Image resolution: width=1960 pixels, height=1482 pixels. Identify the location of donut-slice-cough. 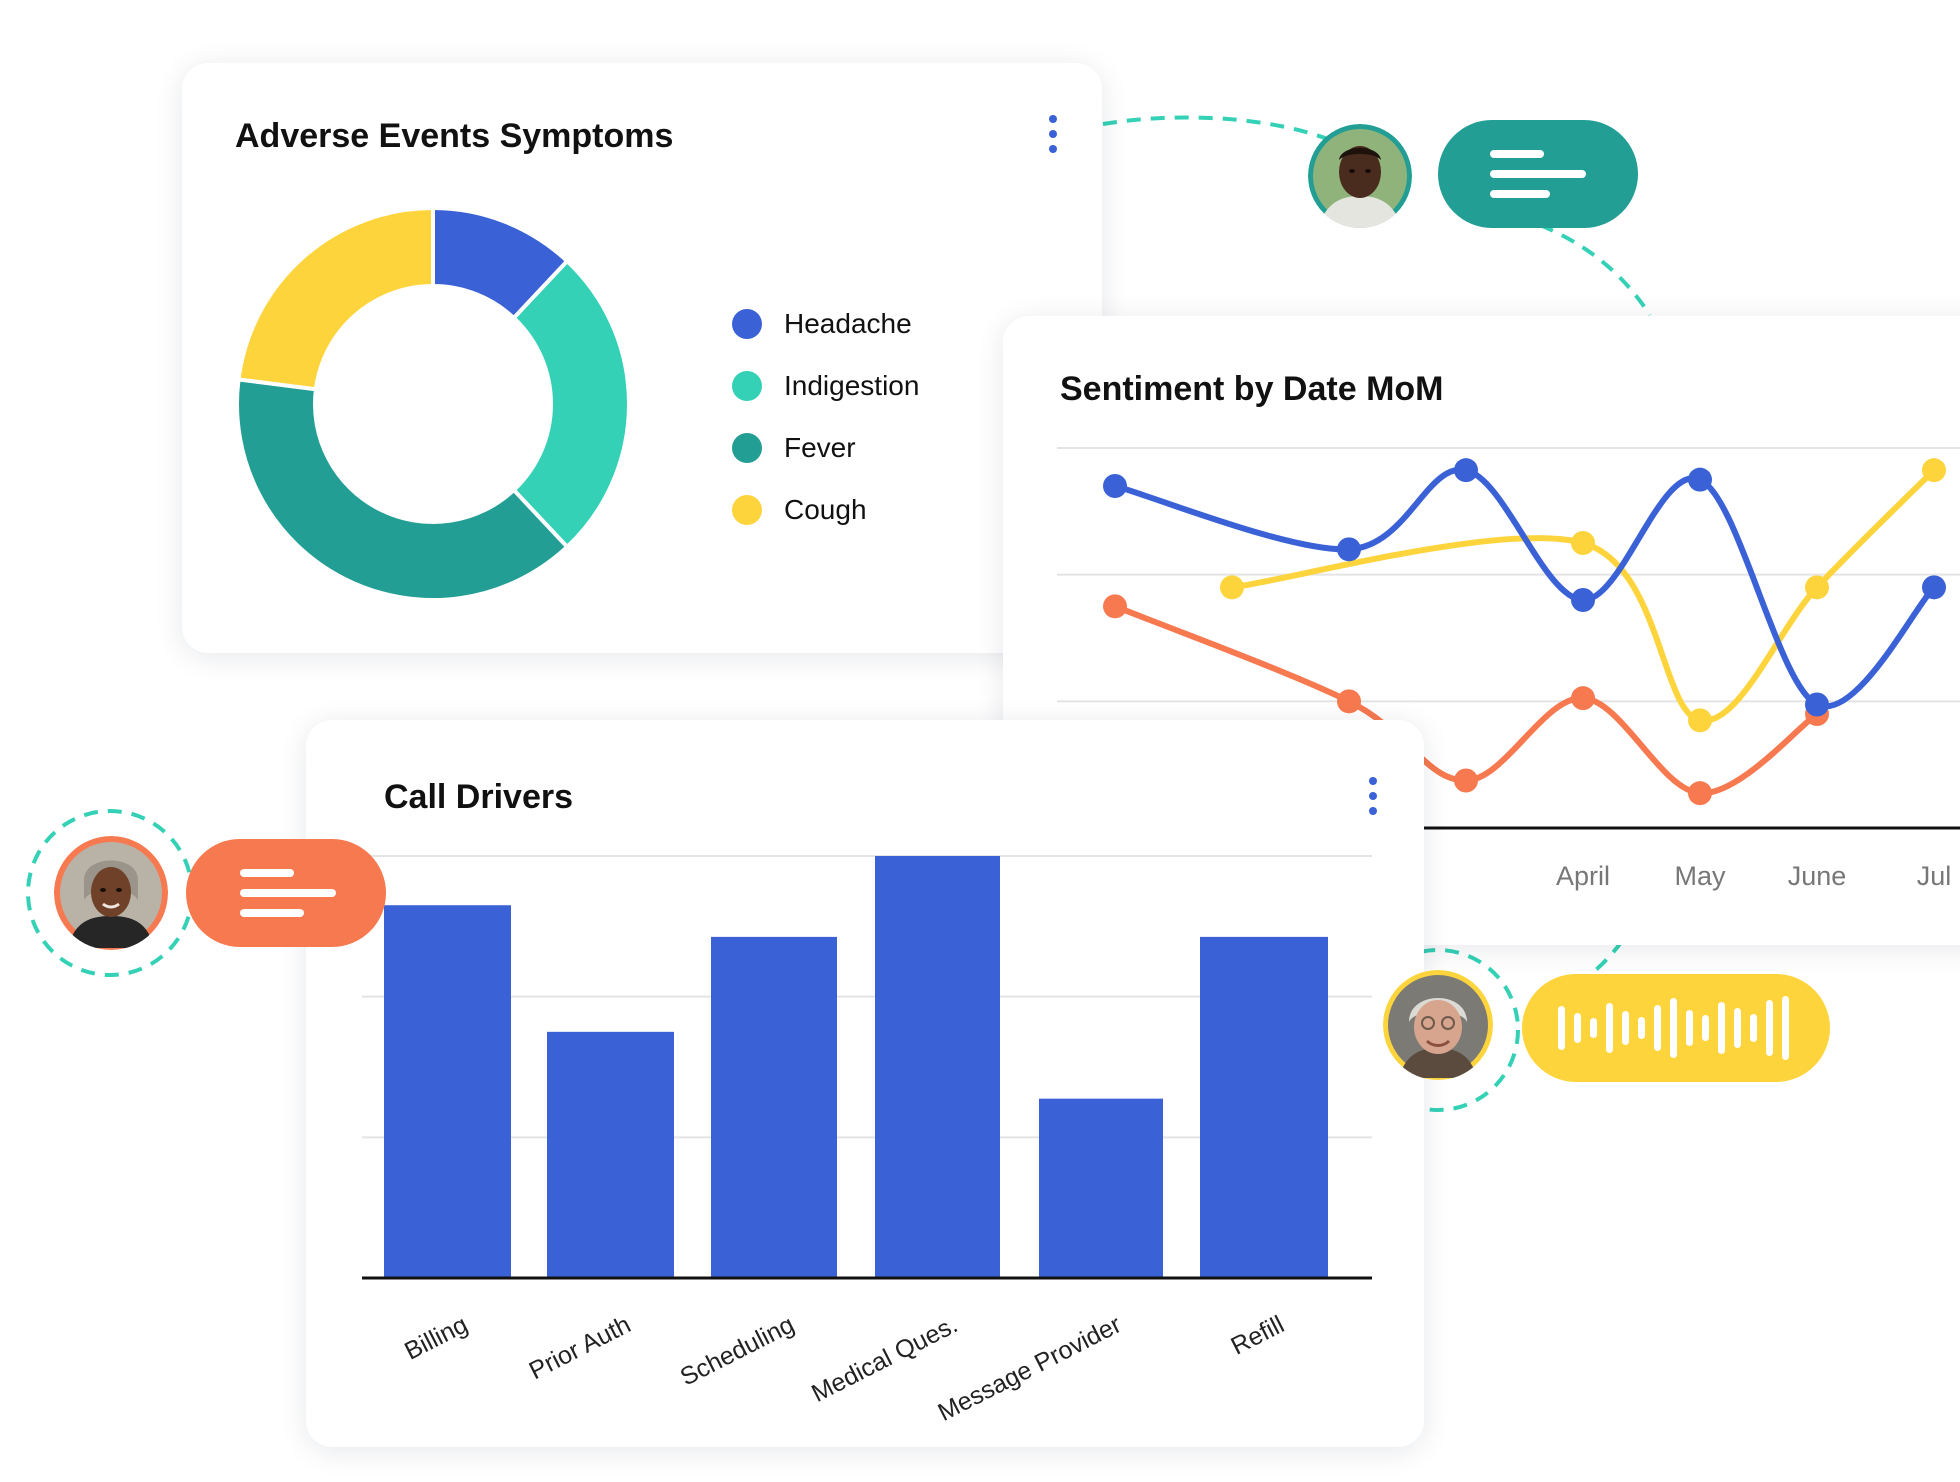
(335, 298).